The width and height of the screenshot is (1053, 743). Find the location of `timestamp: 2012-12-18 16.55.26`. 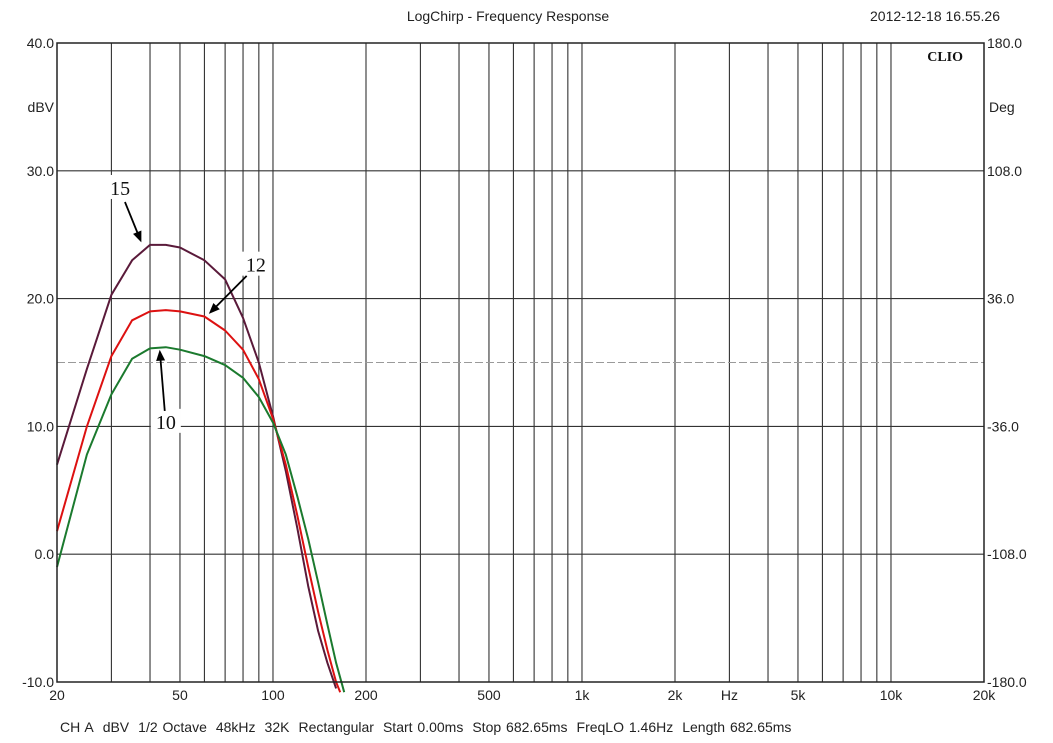

timestamp: 2012-12-18 16.55.26 is located at coordinates (935, 16).